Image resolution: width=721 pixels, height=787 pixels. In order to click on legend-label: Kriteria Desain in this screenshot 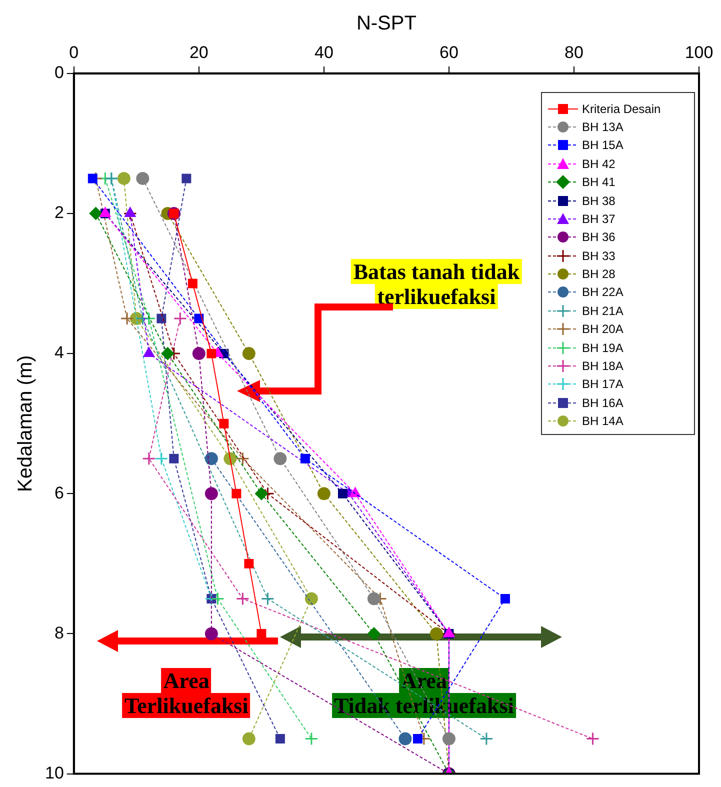, I will do `click(621, 109)`.